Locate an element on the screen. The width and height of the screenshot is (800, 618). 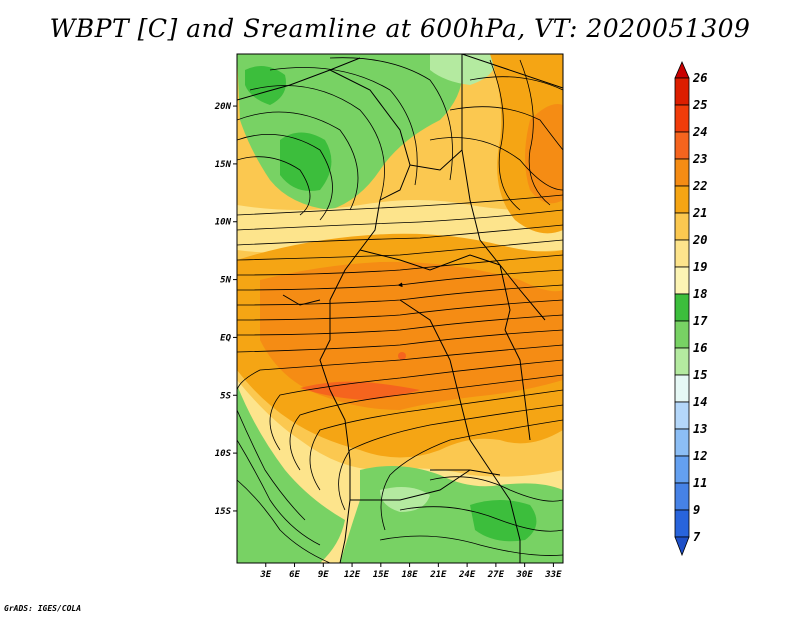
lat-label: 5N is located at coordinates (225, 281).